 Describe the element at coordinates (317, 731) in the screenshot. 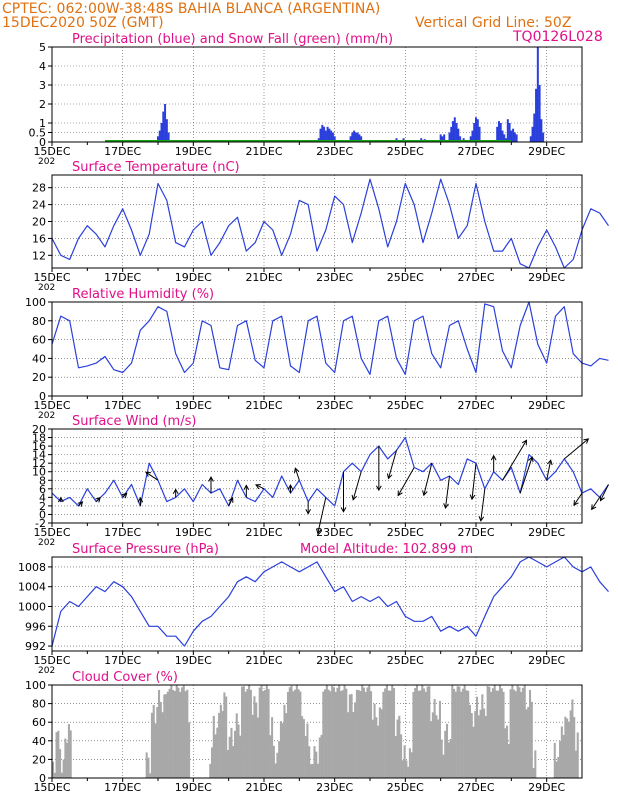

I see `cloud-frame` at that location.